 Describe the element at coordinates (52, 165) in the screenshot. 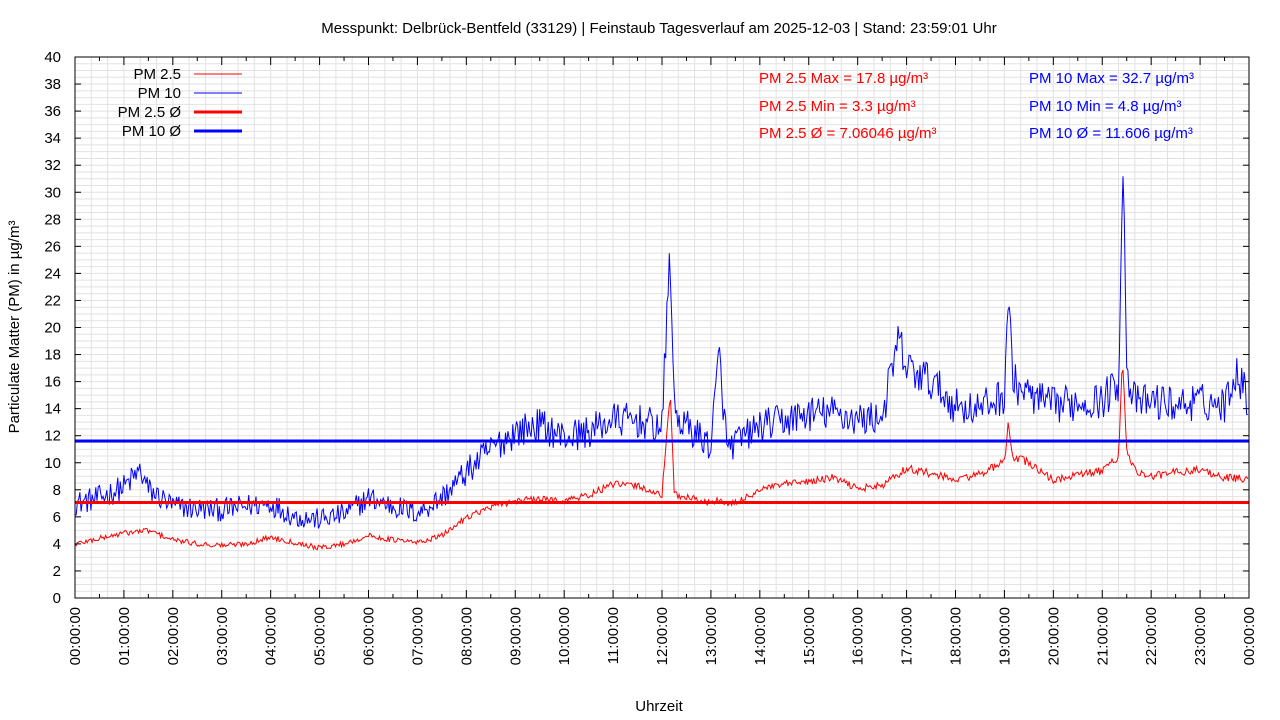

I see `y-tick-label: 32` at that location.